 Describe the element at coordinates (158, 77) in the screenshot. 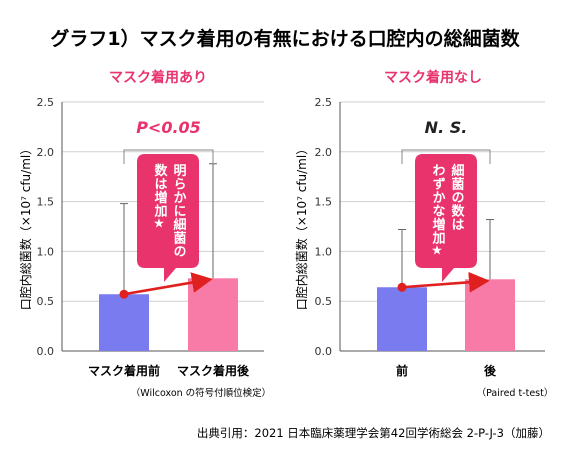

I see `panel-title: マスク着用あり` at that location.